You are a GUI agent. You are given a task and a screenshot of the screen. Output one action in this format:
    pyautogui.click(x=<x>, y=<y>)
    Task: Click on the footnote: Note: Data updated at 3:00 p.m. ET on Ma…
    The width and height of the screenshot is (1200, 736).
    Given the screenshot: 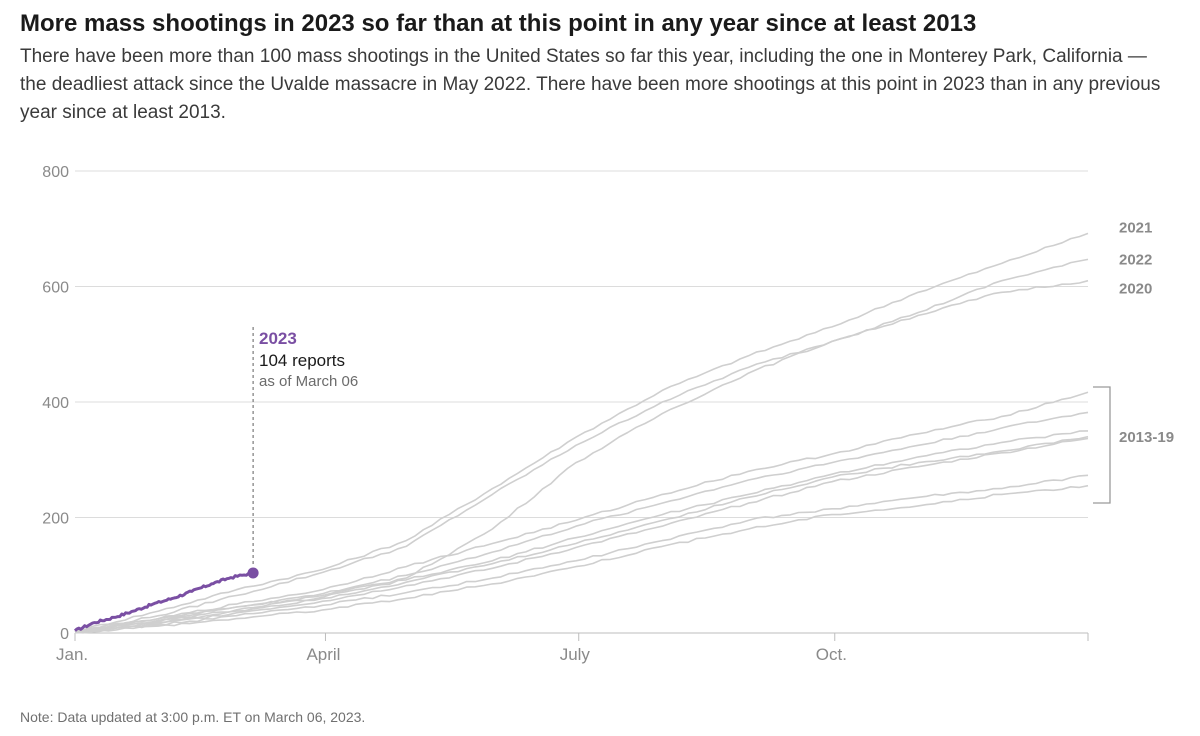 What is the action you would take?
    pyautogui.click(x=193, y=717)
    